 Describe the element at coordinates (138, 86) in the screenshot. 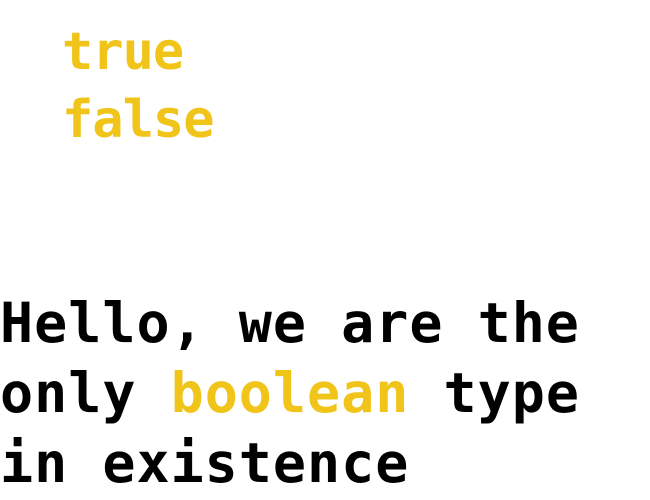

I see `boolean-values: true false` at that location.